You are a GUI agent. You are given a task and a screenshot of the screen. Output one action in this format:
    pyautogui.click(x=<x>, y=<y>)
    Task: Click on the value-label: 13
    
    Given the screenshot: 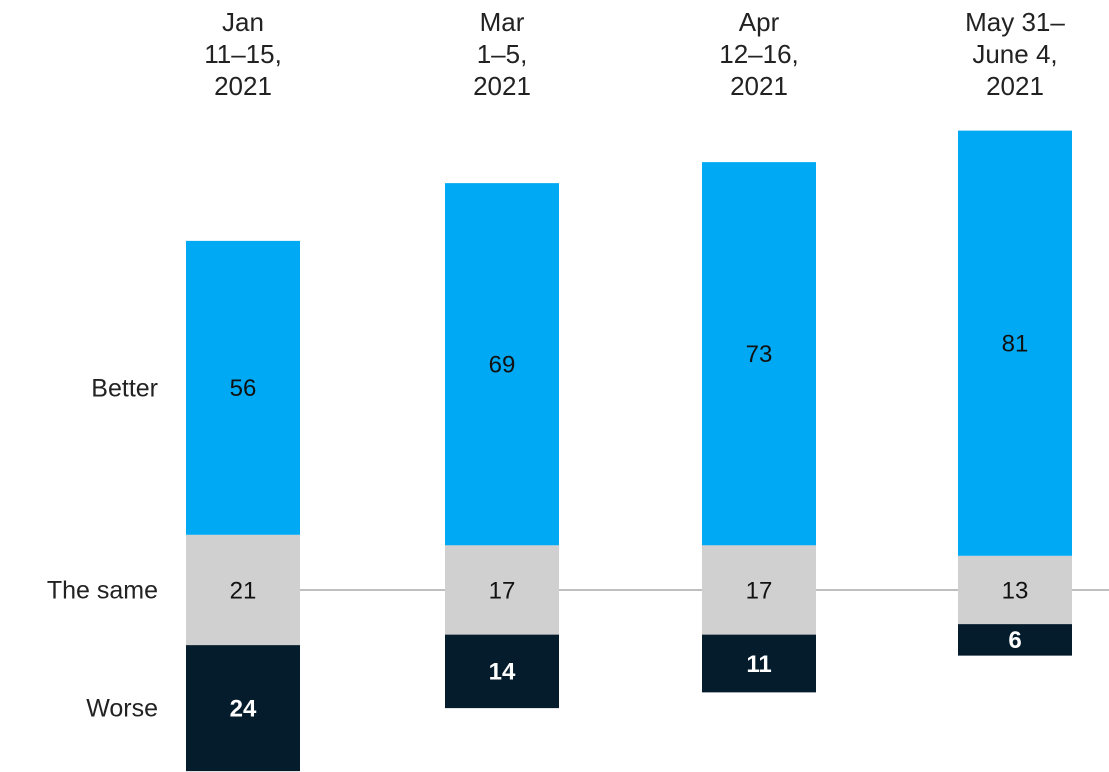 What is the action you would take?
    pyautogui.click(x=1015, y=590)
    